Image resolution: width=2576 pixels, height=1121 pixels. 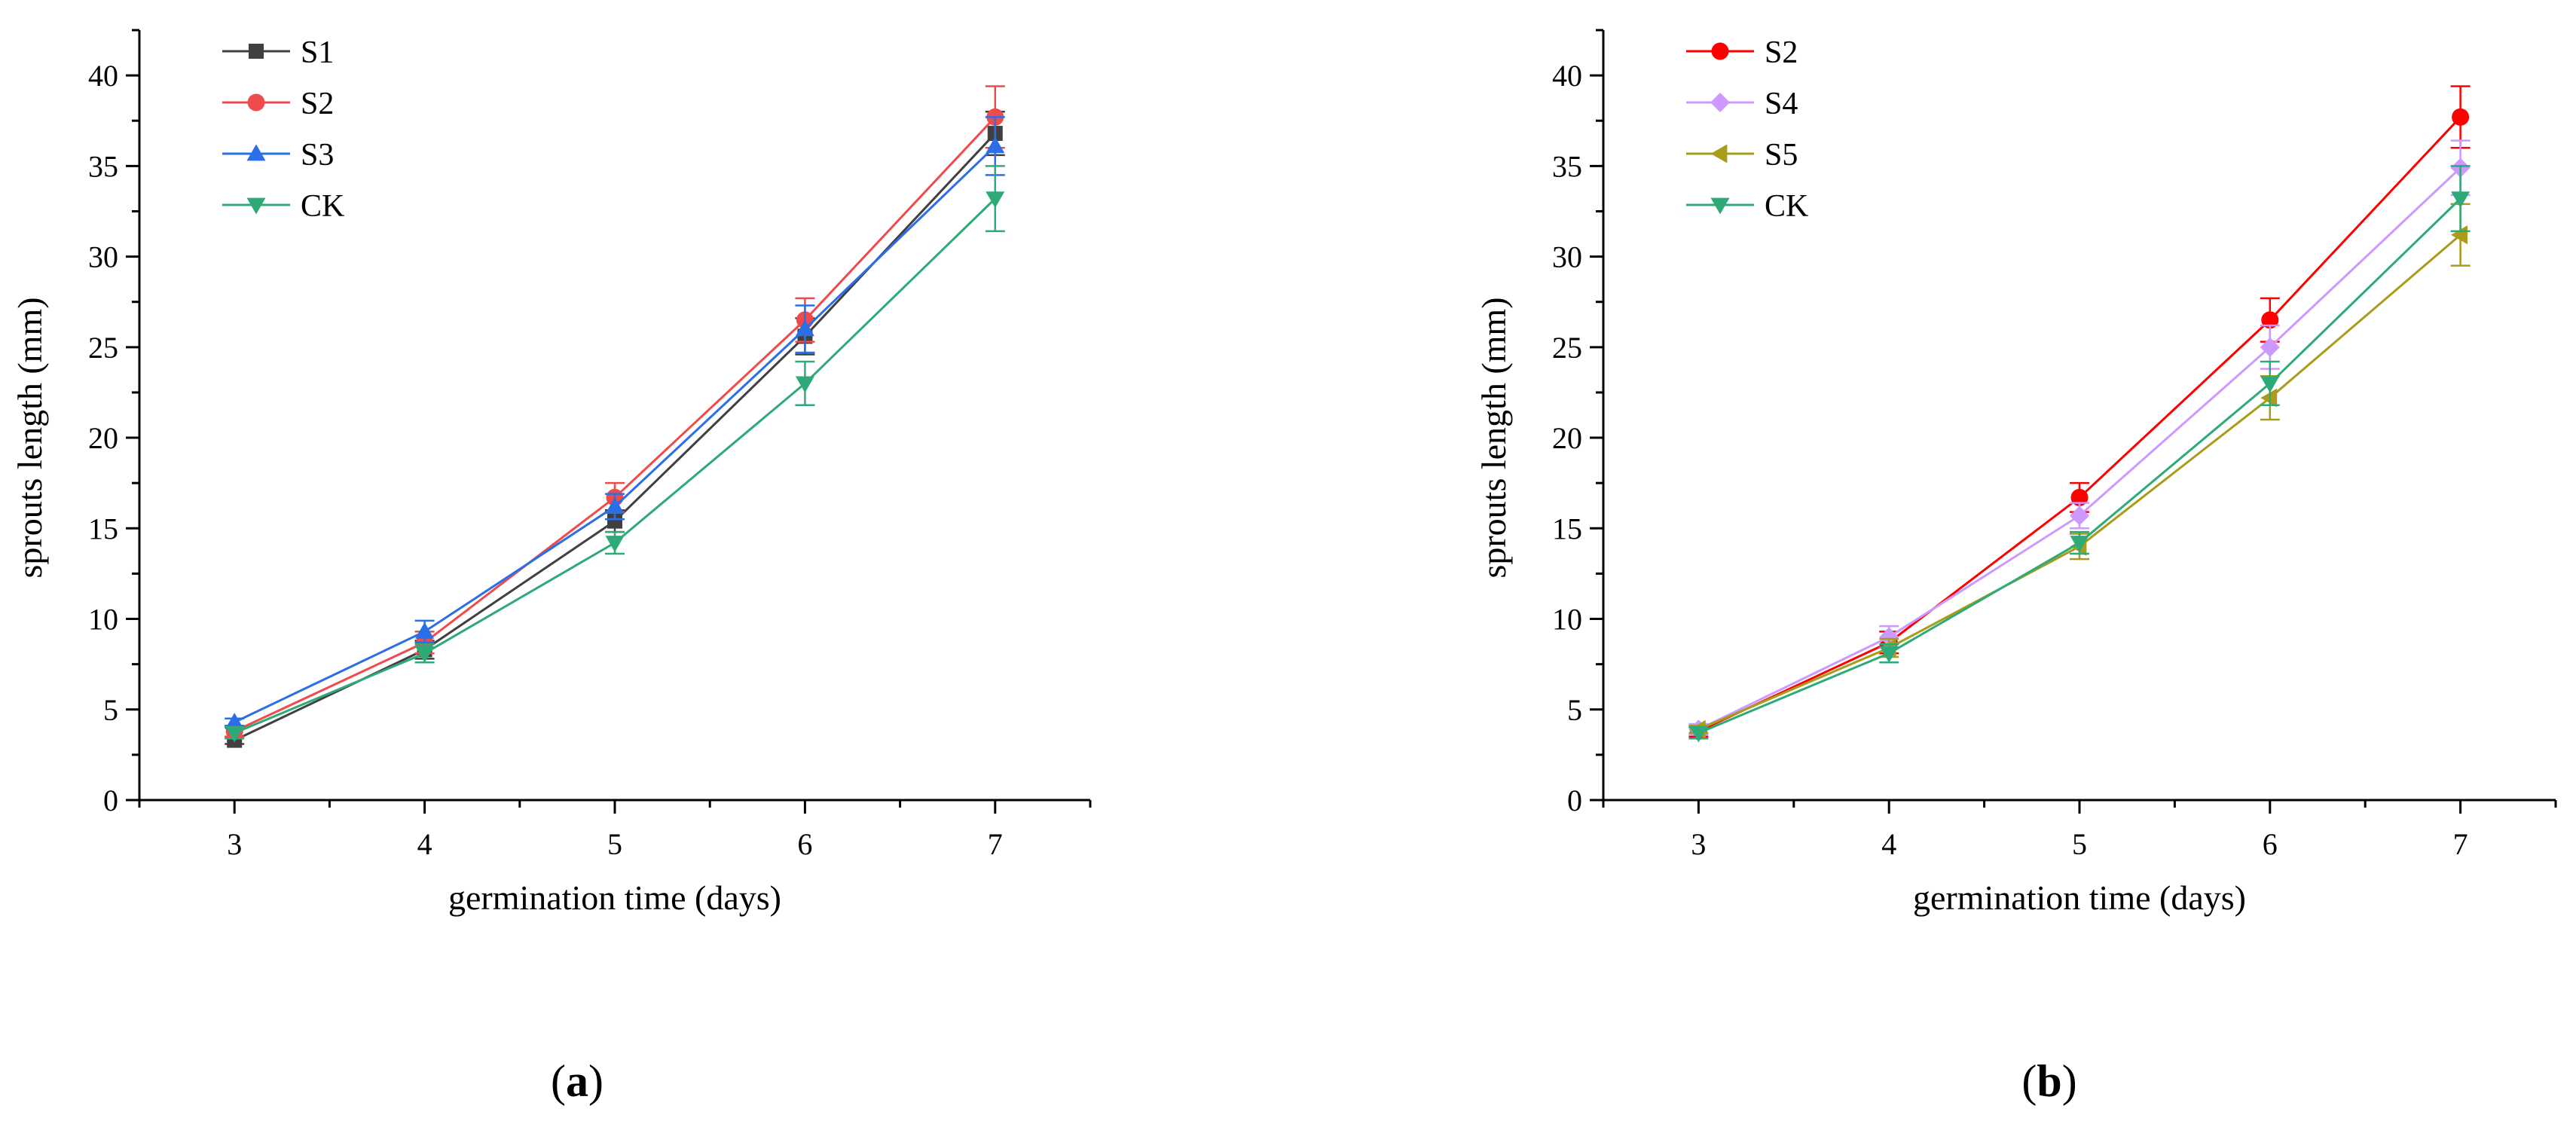 I want to click on panel-label-letter: b, so click(x=2049, y=1081).